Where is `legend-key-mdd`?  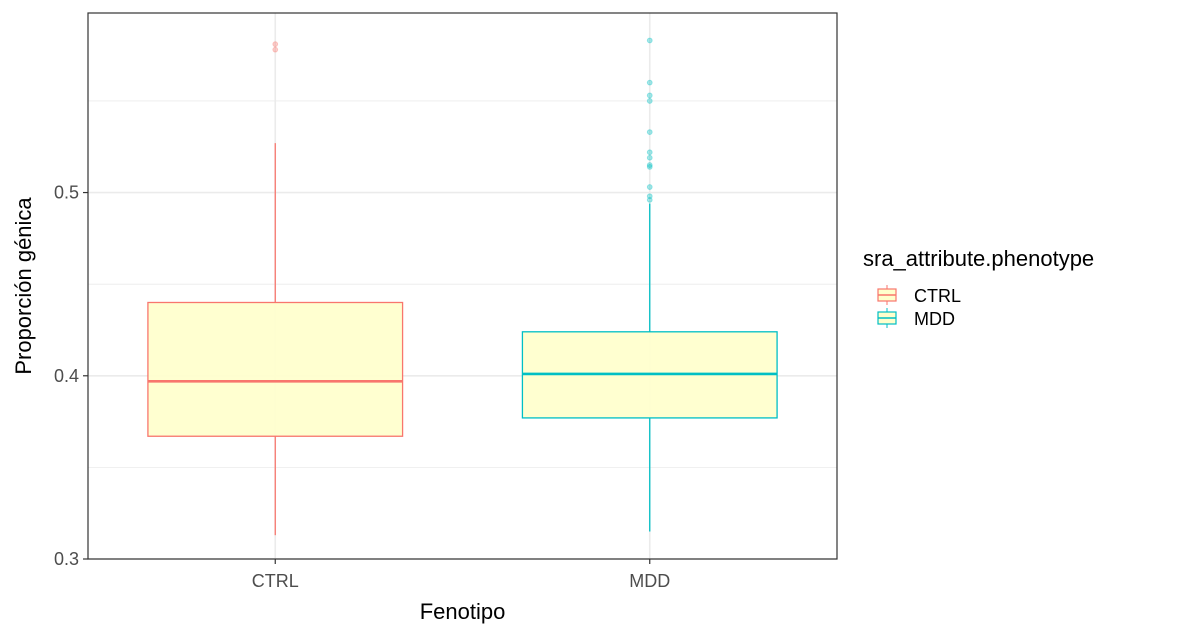
legend-key-mdd is located at coordinates (887, 318).